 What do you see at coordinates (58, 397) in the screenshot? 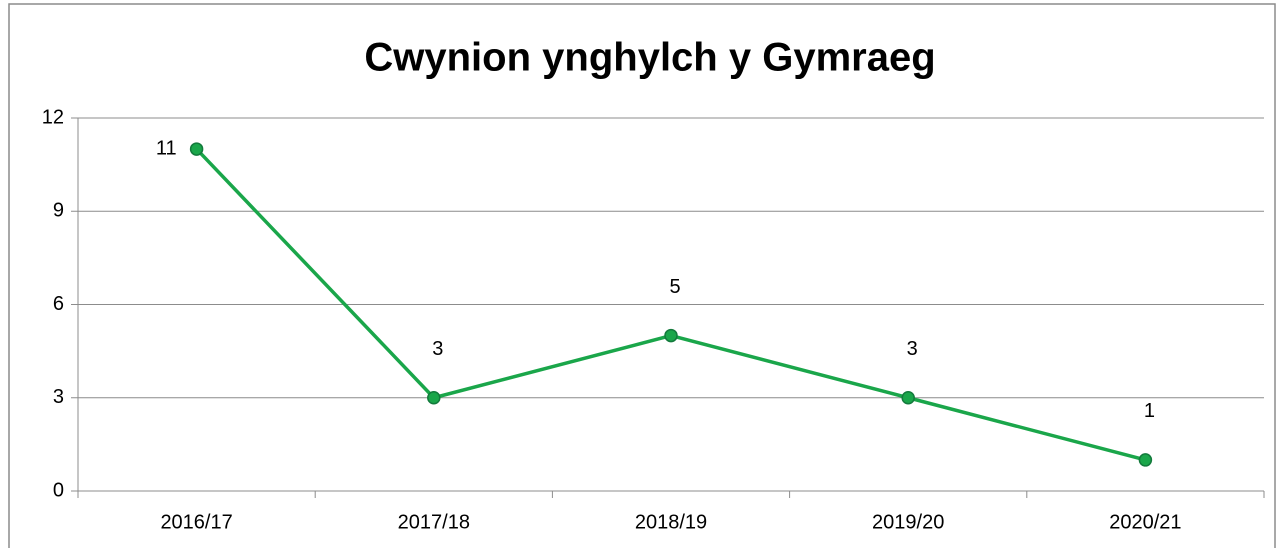
I see `y-tick-label: 3` at bounding box center [58, 397].